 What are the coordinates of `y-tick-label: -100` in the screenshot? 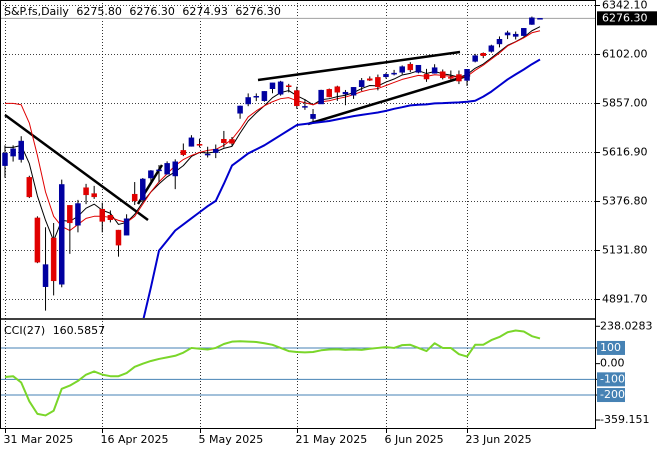 It's located at (612, 378).